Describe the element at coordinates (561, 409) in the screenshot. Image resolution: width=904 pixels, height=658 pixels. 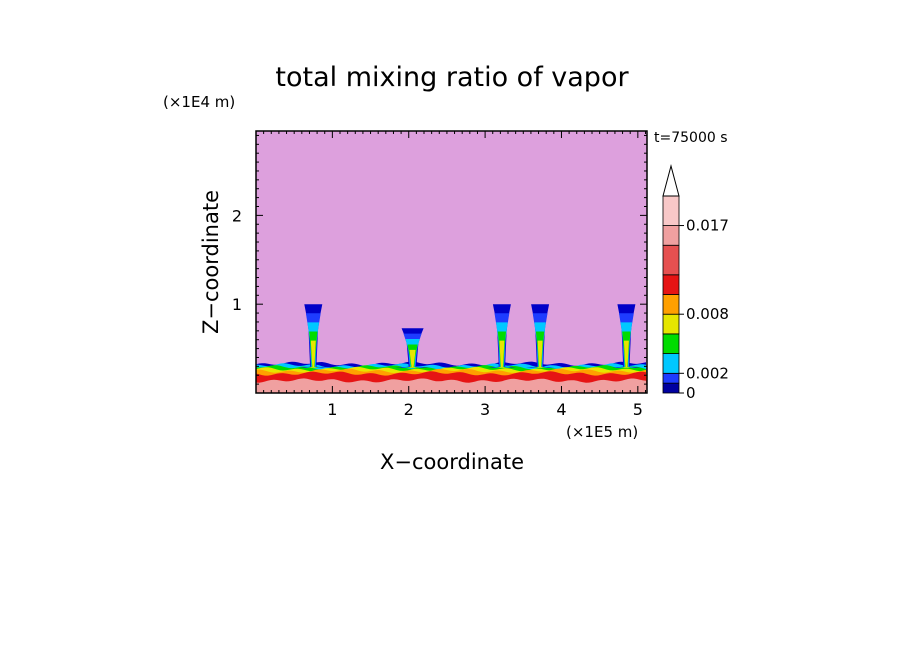
I see `x-tick-label: 4` at that location.